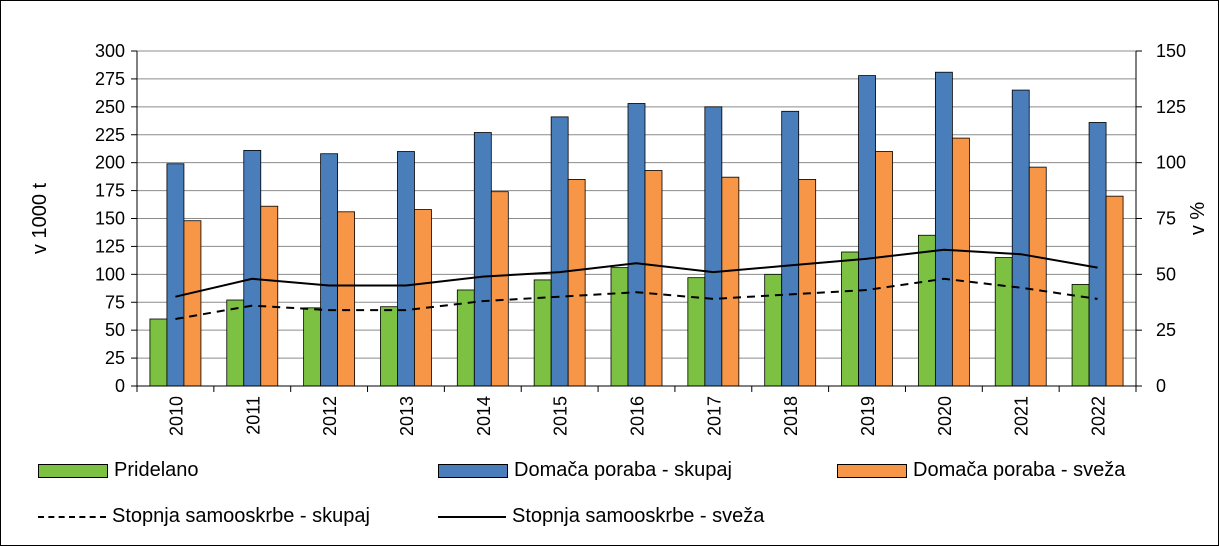 The image size is (1219, 546). Describe the element at coordinates (473, 470) in the screenshot. I see `legend-swatch-poraba-skupaj` at that location.